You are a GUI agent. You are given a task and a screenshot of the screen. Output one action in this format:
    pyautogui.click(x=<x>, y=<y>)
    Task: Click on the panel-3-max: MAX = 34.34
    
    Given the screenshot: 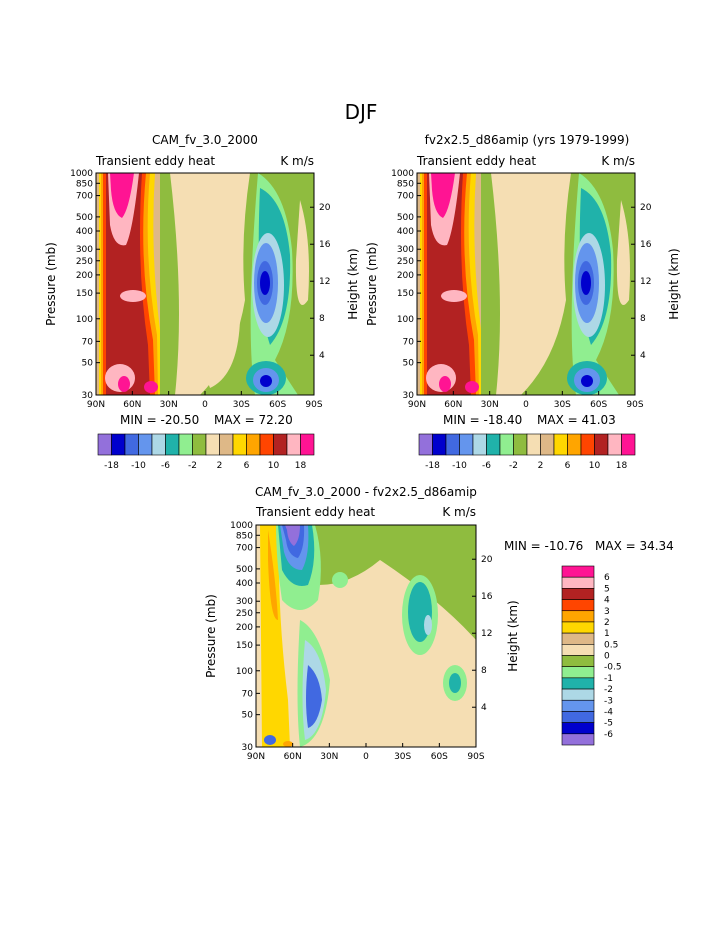 What is the action you would take?
    pyautogui.click(x=634, y=546)
    